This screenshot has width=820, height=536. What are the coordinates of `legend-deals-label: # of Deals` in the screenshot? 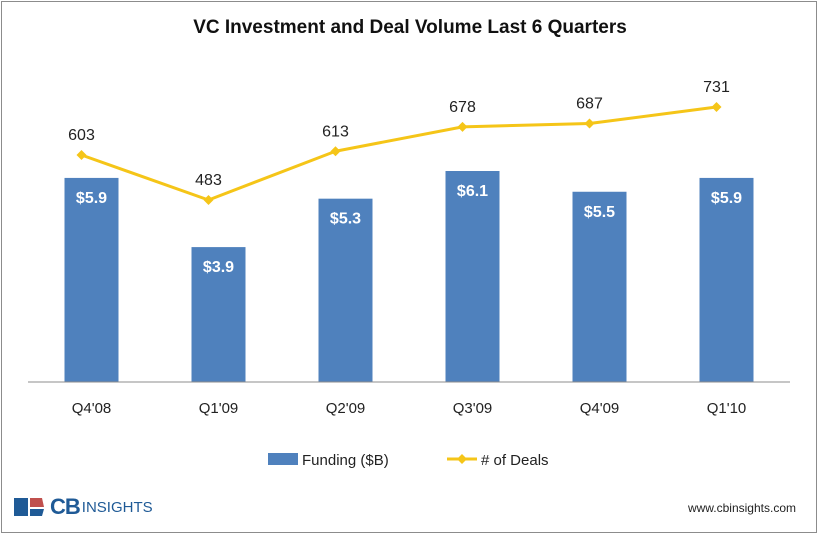 It's located at (515, 460).